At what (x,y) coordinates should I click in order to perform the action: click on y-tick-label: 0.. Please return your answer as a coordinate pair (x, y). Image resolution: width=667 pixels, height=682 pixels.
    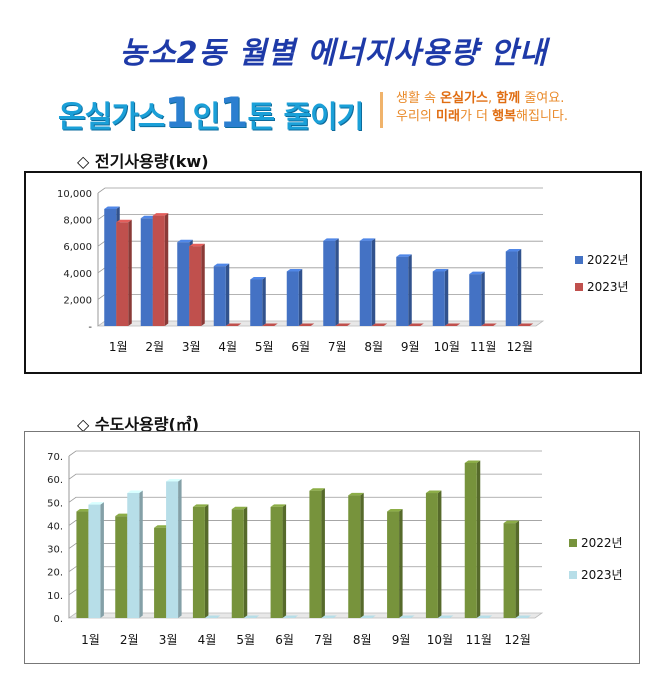
    Looking at the image, I should click on (58, 619).